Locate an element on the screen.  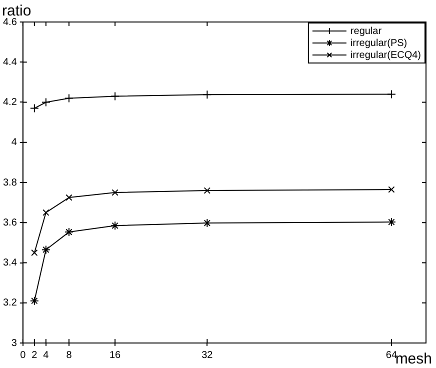
y-tick-label: 3.4 is located at coordinates (10, 263).